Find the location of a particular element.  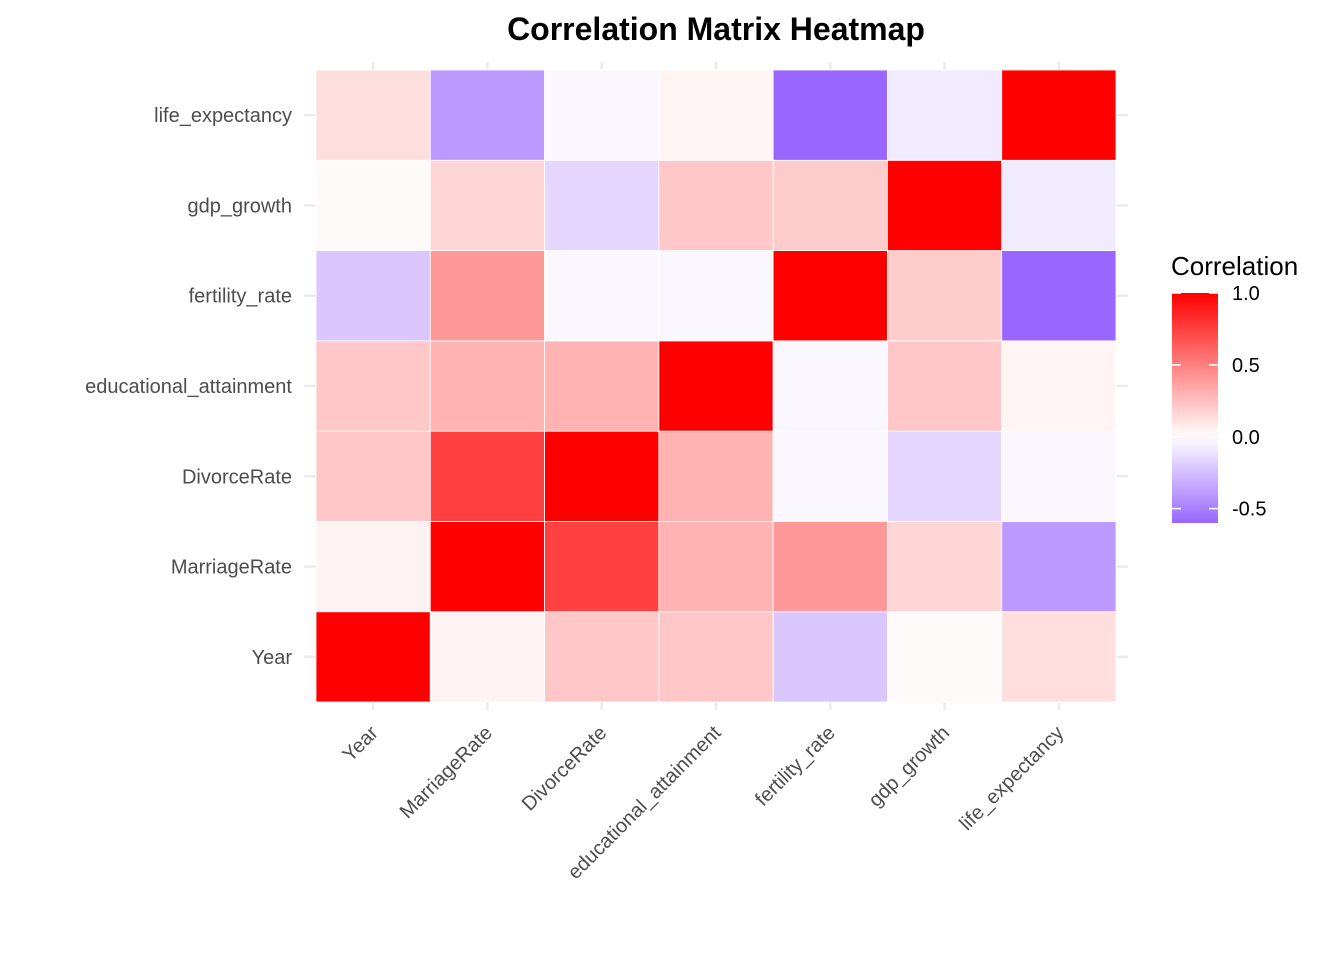

legend-title: Correlation is located at coordinates (1234, 266).